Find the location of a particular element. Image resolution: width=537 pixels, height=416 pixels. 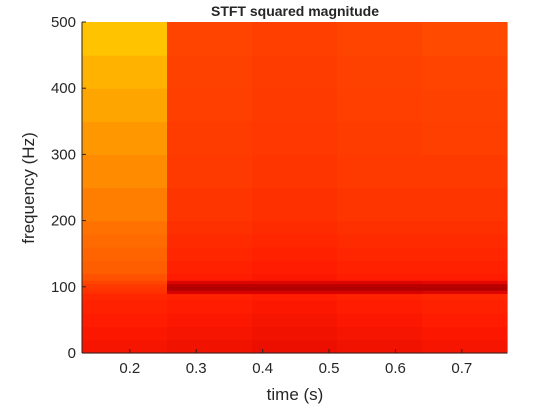

x-tick-label: 0.5 is located at coordinates (329, 368).